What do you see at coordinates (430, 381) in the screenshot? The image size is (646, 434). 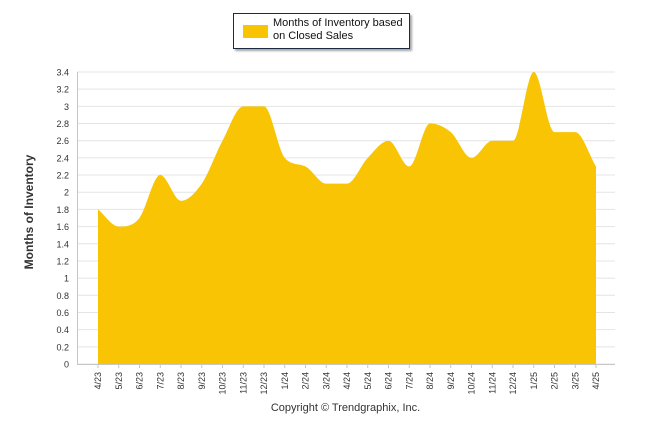 I see `x-tick-label: 8/24` at bounding box center [430, 381].